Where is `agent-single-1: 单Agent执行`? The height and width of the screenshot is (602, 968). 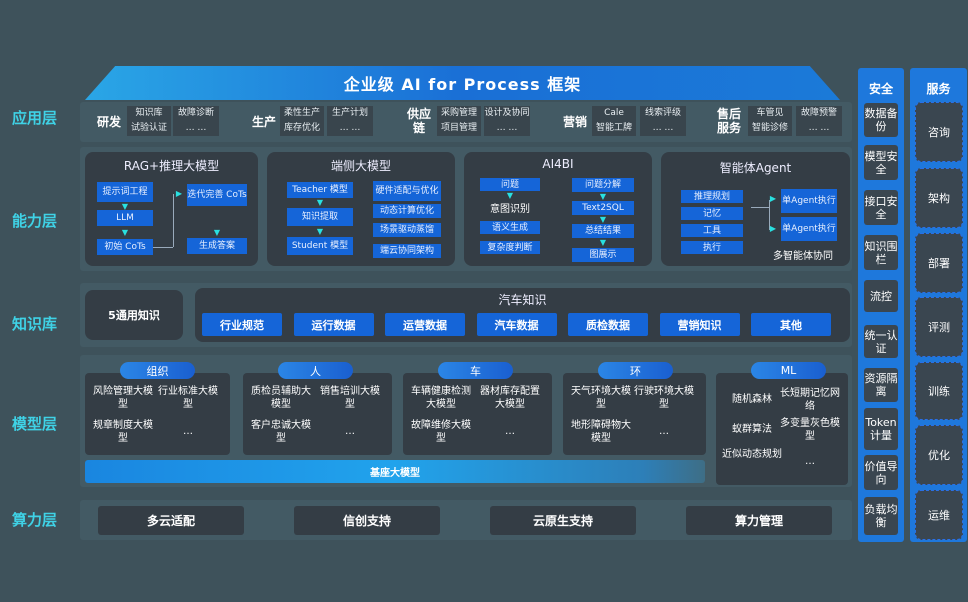 agent-single-1: 单Agent执行 is located at coordinates (809, 201).